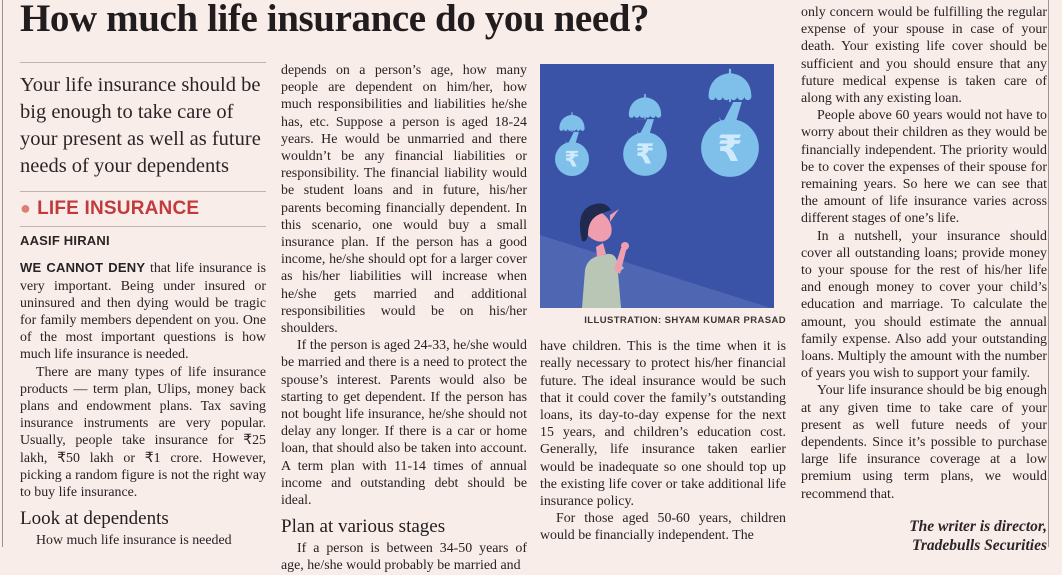  What do you see at coordinates (1048, 273) in the screenshot?
I see `right-edge-rule` at bounding box center [1048, 273].